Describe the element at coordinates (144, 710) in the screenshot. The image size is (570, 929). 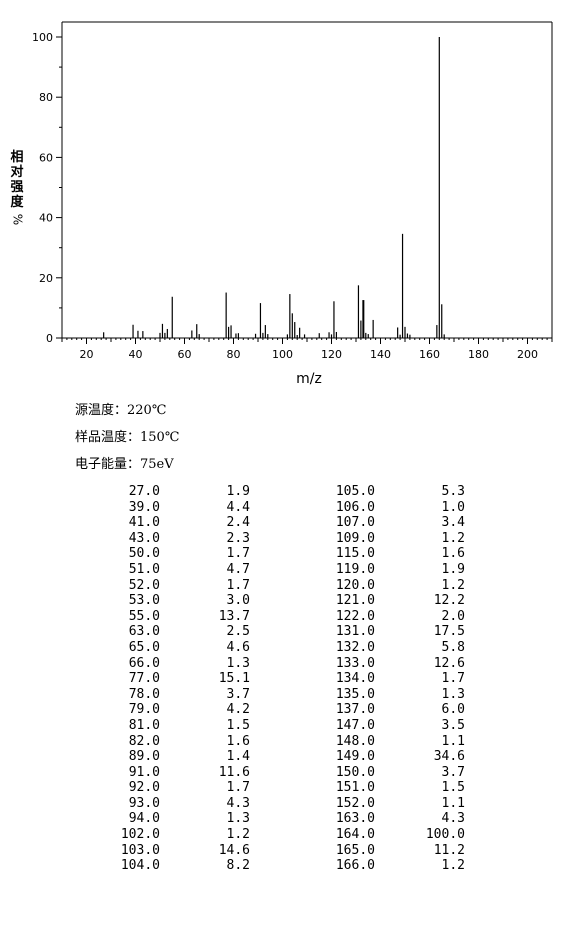
I see `mz-cell: 79.0` at that location.